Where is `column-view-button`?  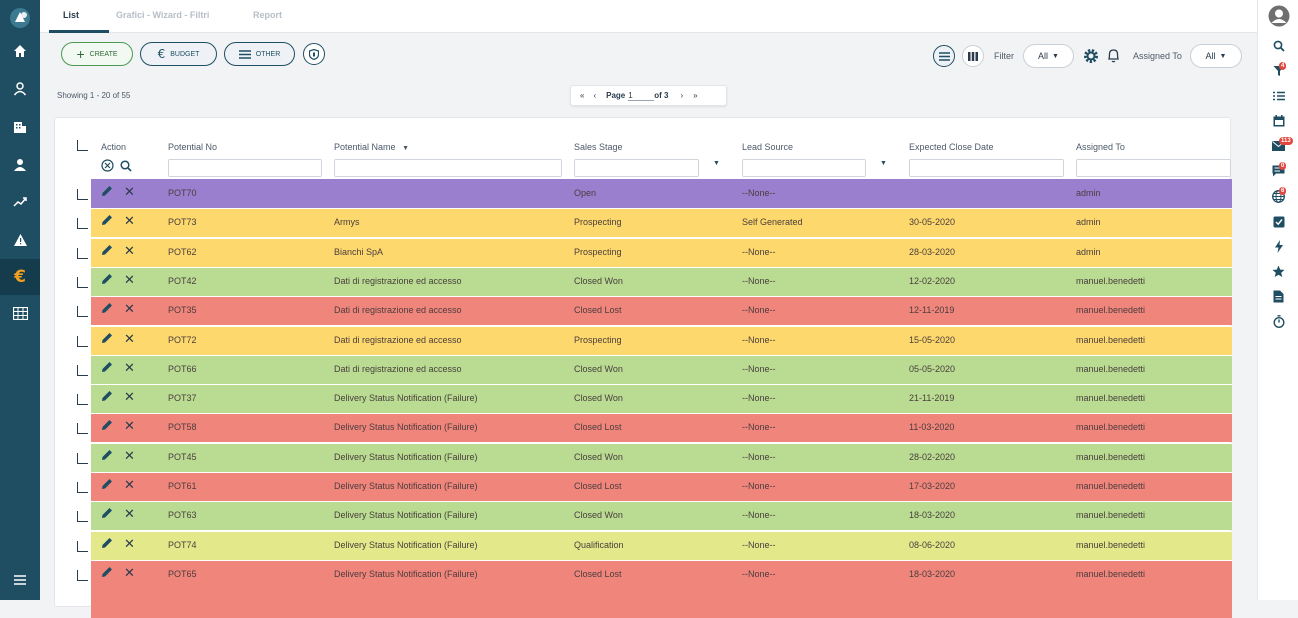
column-view-button is located at coordinates (973, 56).